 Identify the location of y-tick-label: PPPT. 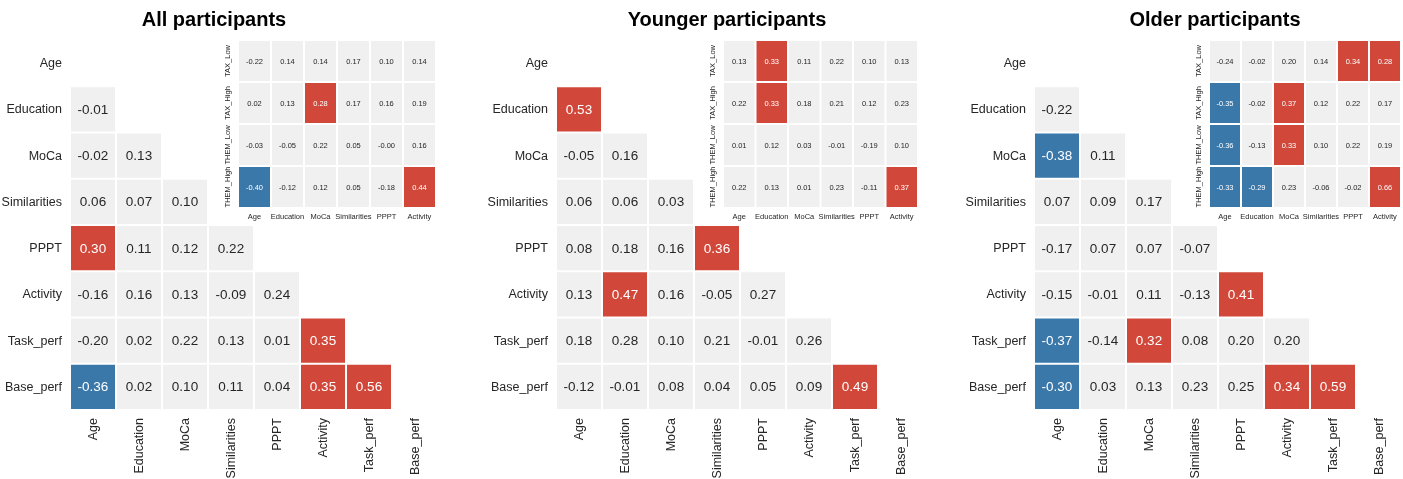
(532, 248).